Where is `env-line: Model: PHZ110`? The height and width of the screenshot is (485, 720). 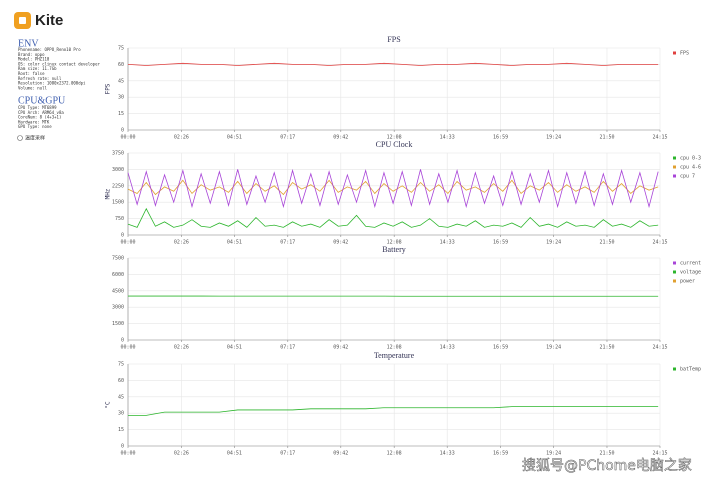
env-line: Model: PHZ110 is located at coordinates (34, 59).